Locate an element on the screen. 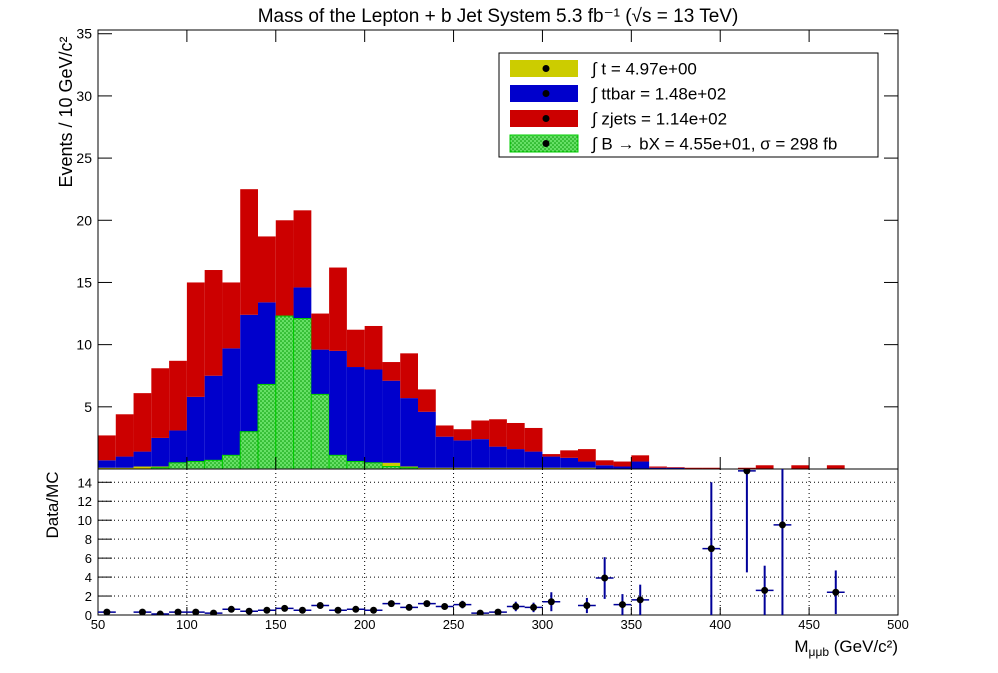  y-tick-label: 14 is located at coordinates (85, 482).